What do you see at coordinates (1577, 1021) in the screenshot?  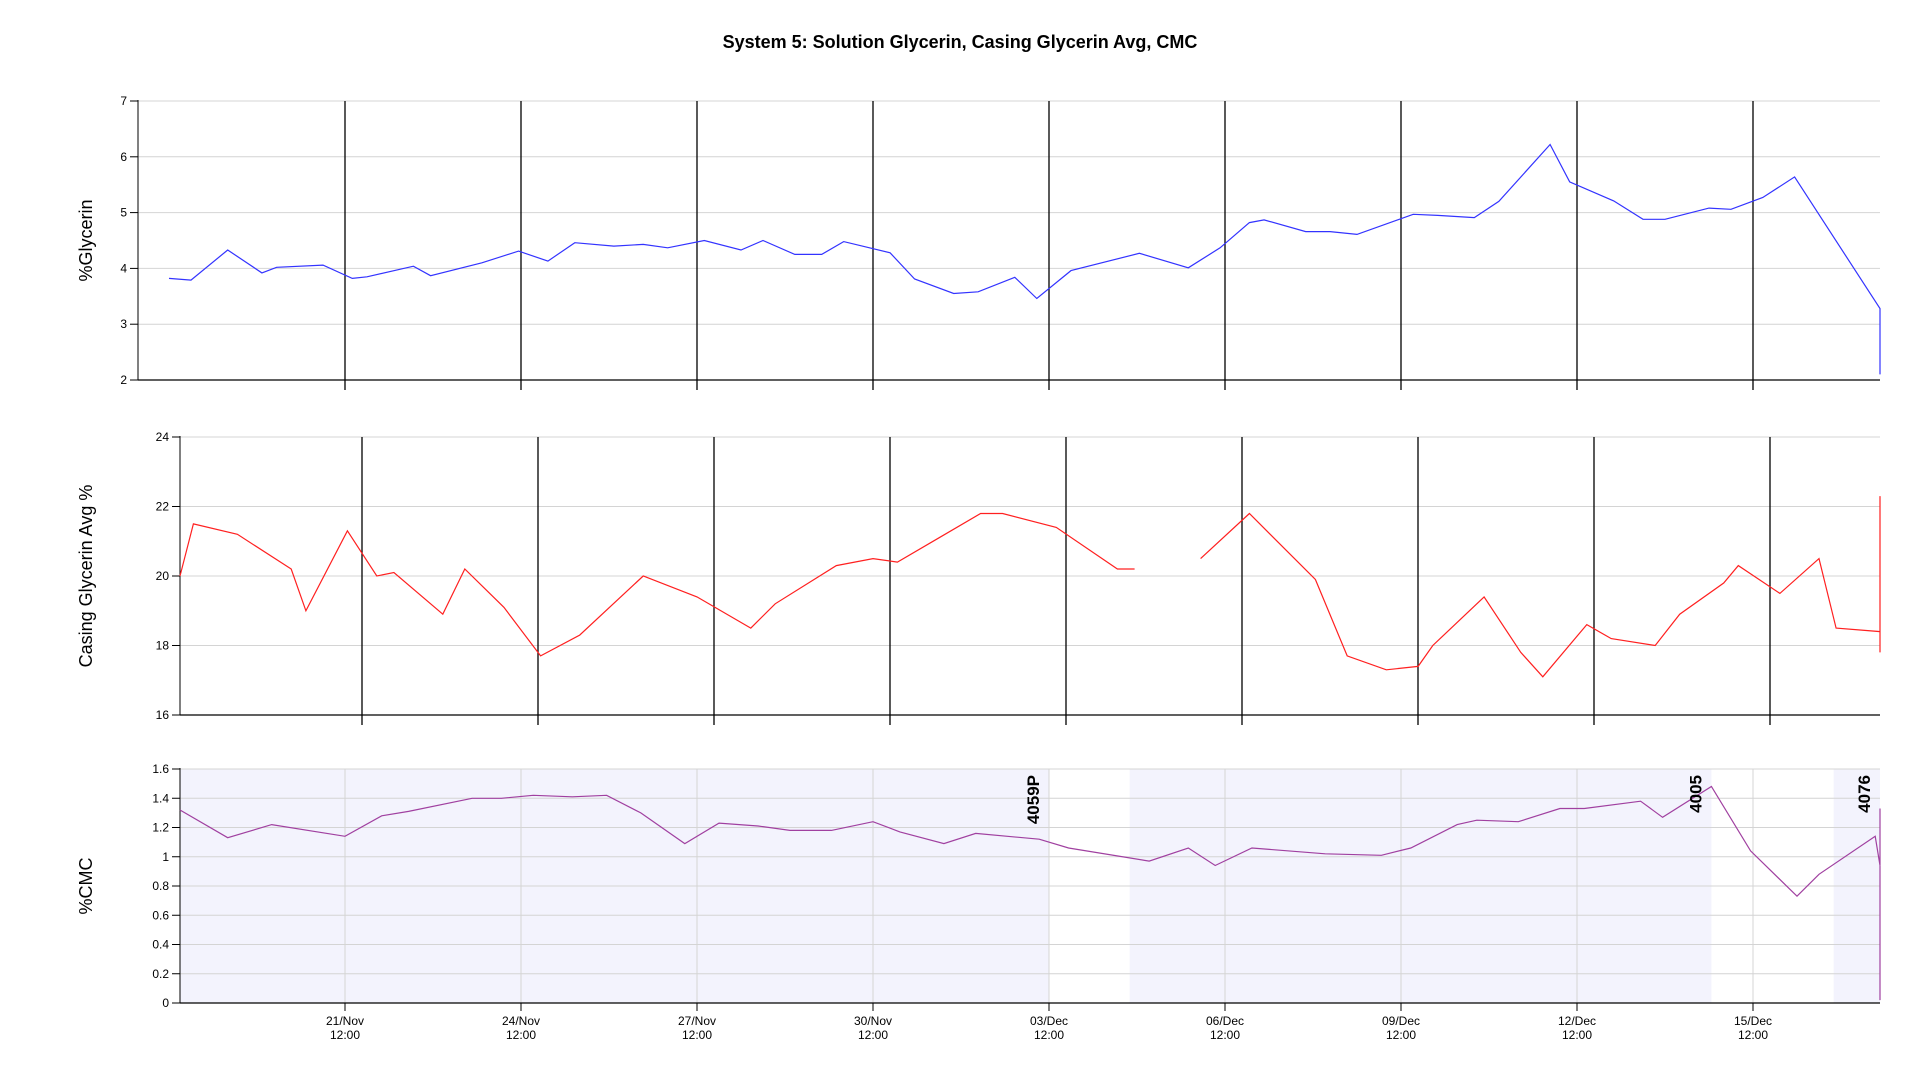 I see `x-tick-date: 12/Dec` at bounding box center [1577, 1021].